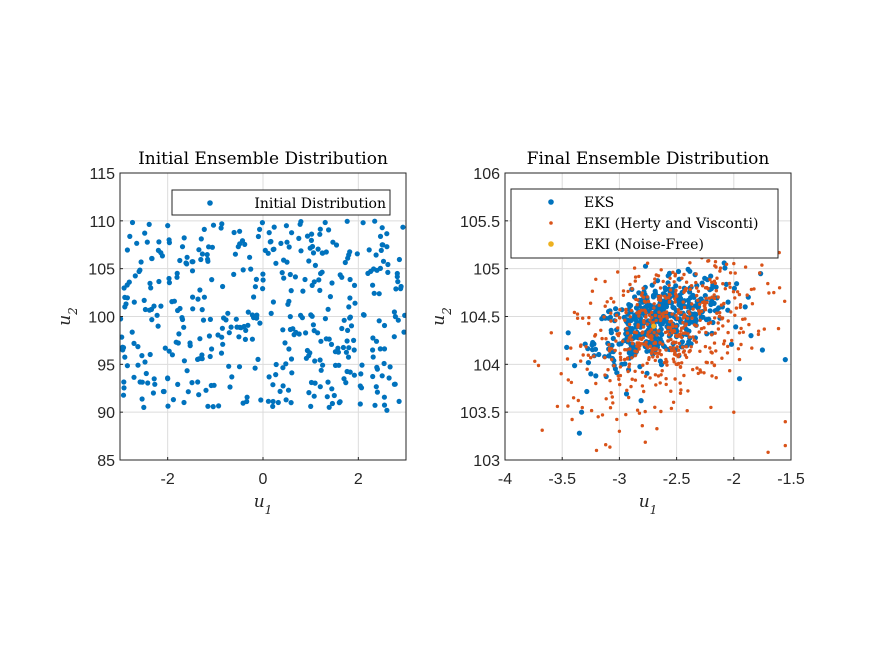  Describe the element at coordinates (648, 159) in the screenshot. I see `plot-title: Final Ensemble Distribution` at that location.